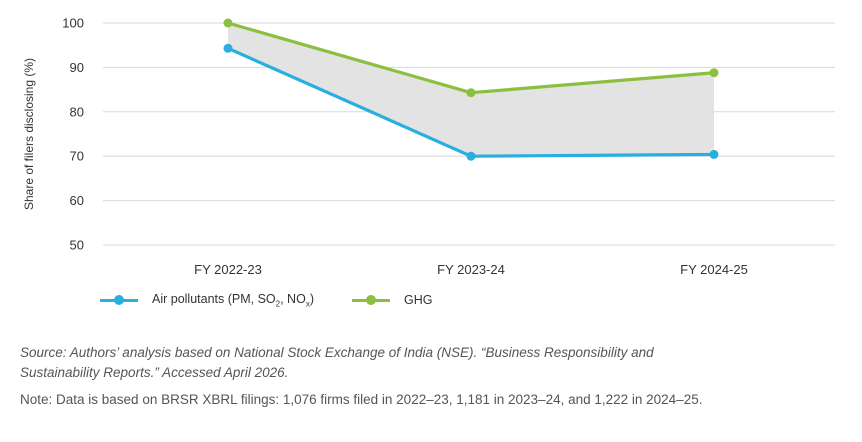 This screenshot has width=862, height=442. I want to click on legend-item-ghg: GHG, so click(392, 300).